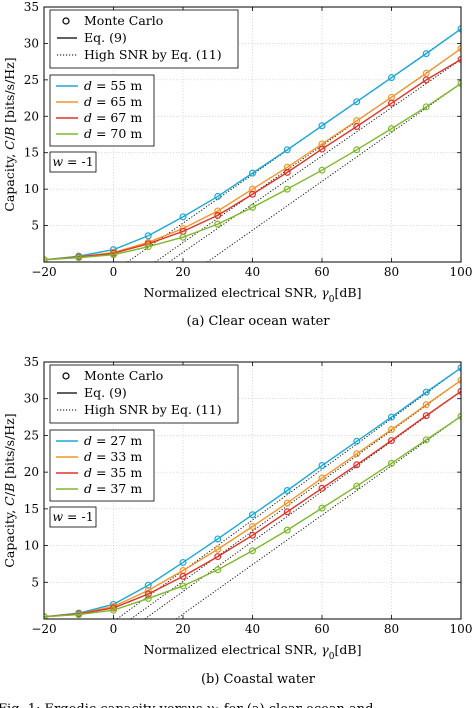 This screenshot has width=474, height=708. Describe the element at coordinates (259, 321) in the screenshot. I see `subfigure-caption: (a) Clear ocean water` at that location.